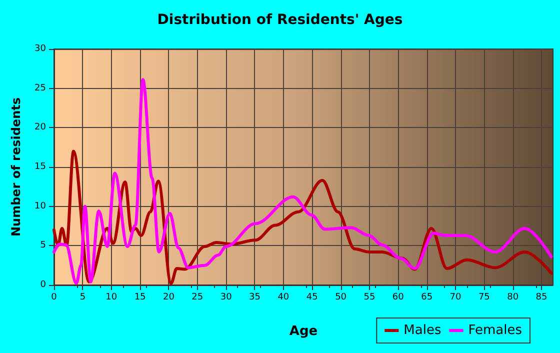 The height and width of the screenshot is (353, 560). Describe the element at coordinates (312, 297) in the screenshot. I see `x-tick-label: 45` at that location.